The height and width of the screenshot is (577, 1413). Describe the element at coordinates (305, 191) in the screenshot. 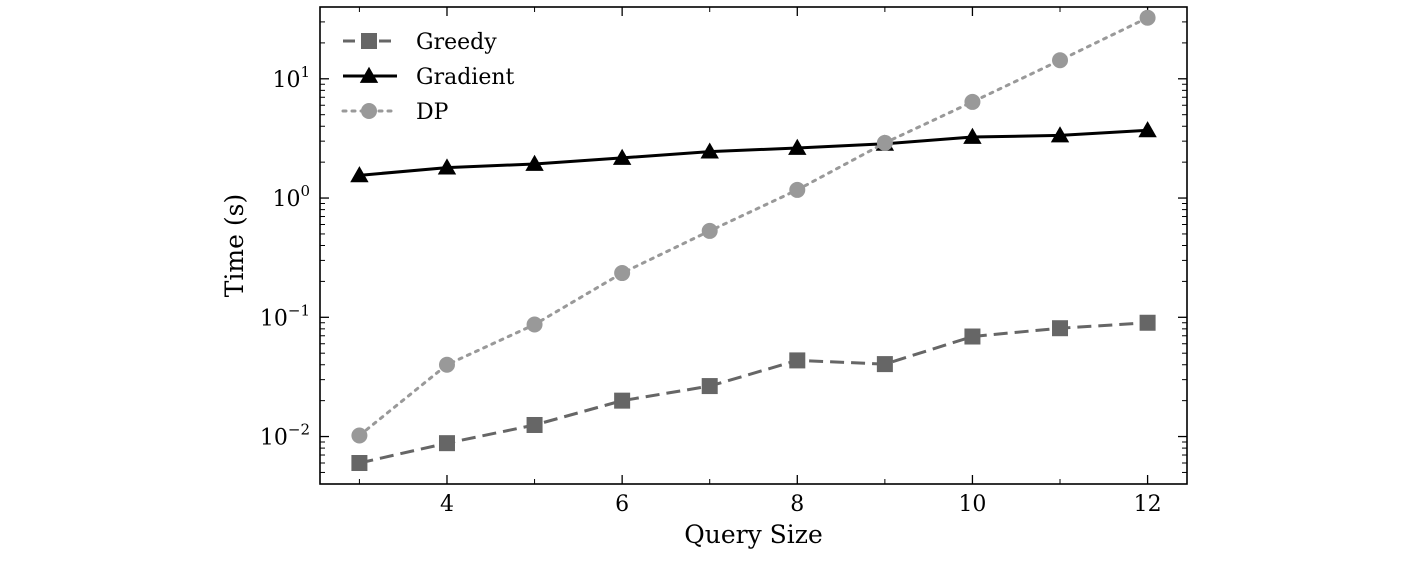

I see `y-tick-exponent: 0` at that location.